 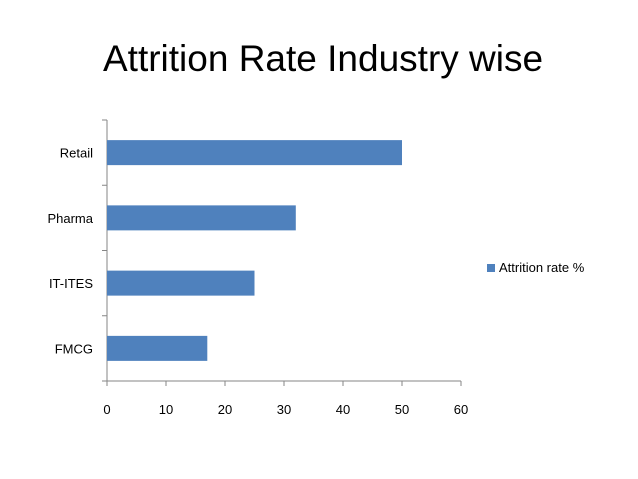 I want to click on category-label: Retail, so click(x=76, y=153).